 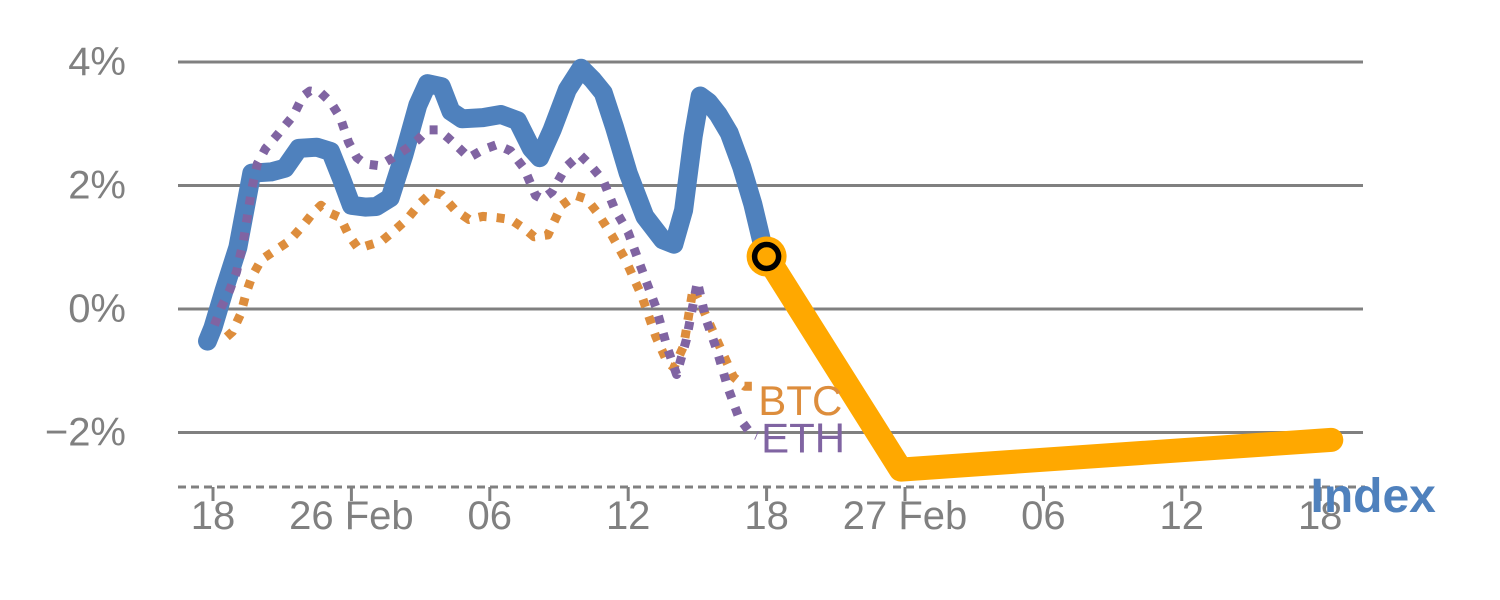 What do you see at coordinates (905, 516) in the screenshot?
I see `x-tick-label-5: 27 Feb` at bounding box center [905, 516].